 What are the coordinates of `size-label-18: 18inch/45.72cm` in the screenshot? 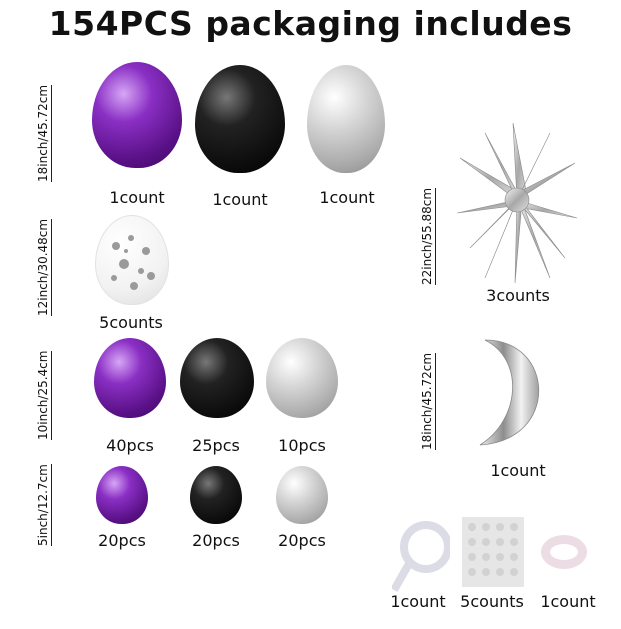 It's located at (44, 133).